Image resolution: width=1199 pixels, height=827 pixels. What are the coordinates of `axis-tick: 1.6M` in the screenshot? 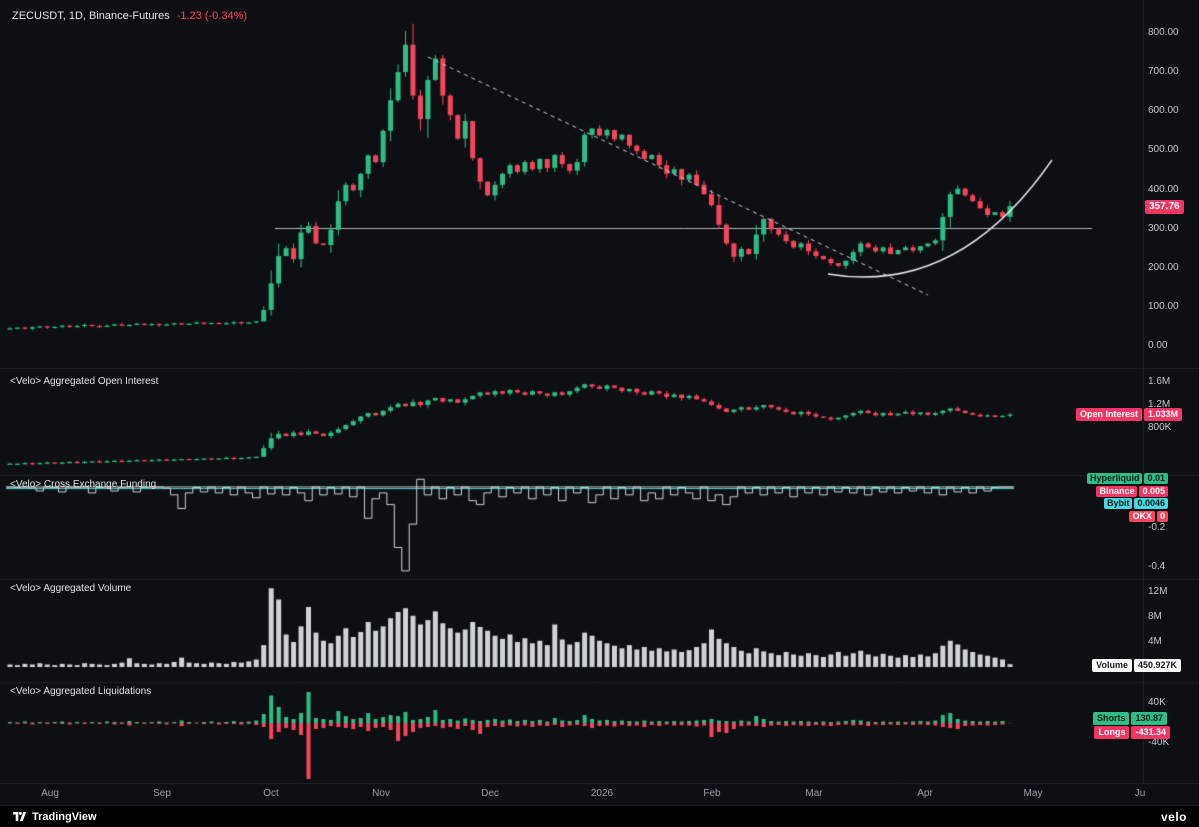 It's located at (1159, 381).